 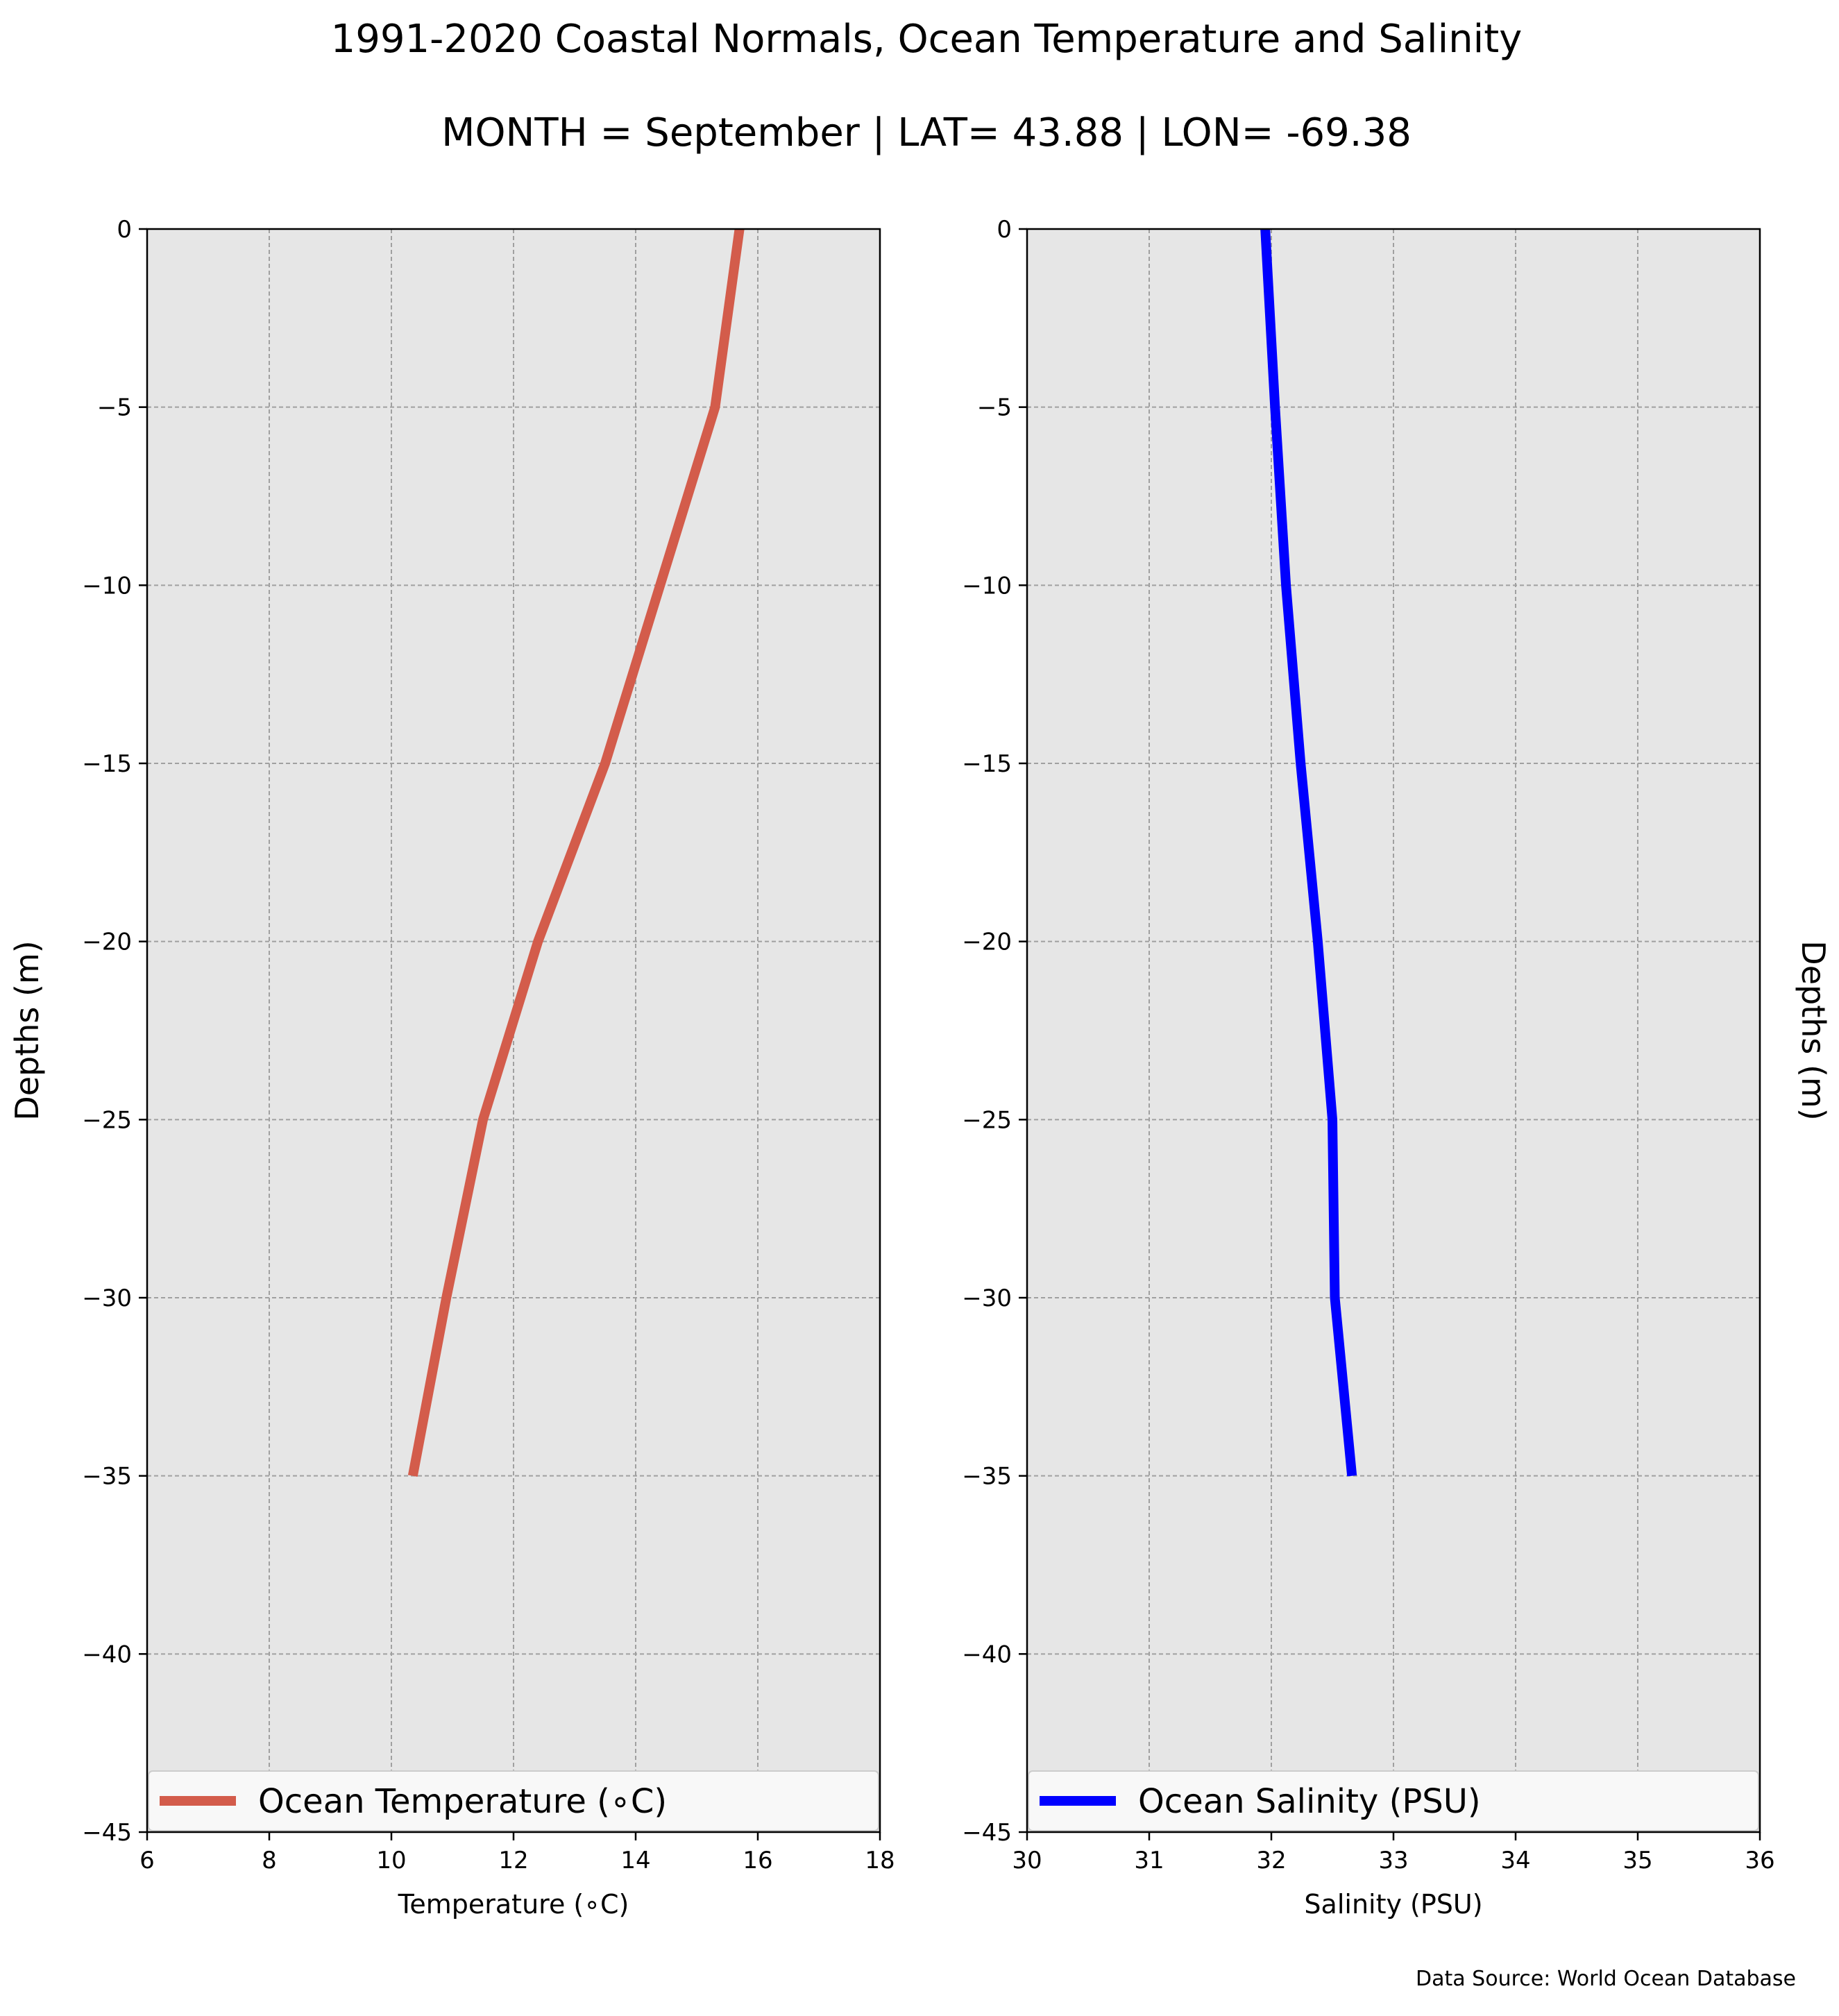 What do you see at coordinates (513, 1861) in the screenshot?
I see `x-tick-label: 12` at bounding box center [513, 1861].